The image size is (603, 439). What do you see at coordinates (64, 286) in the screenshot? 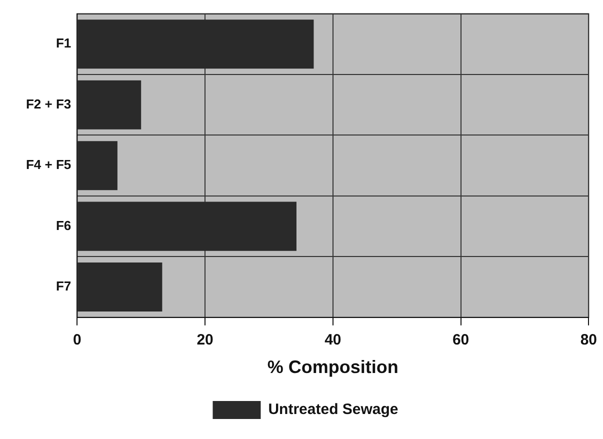
I see `y-tick-label: F7` at bounding box center [64, 286].